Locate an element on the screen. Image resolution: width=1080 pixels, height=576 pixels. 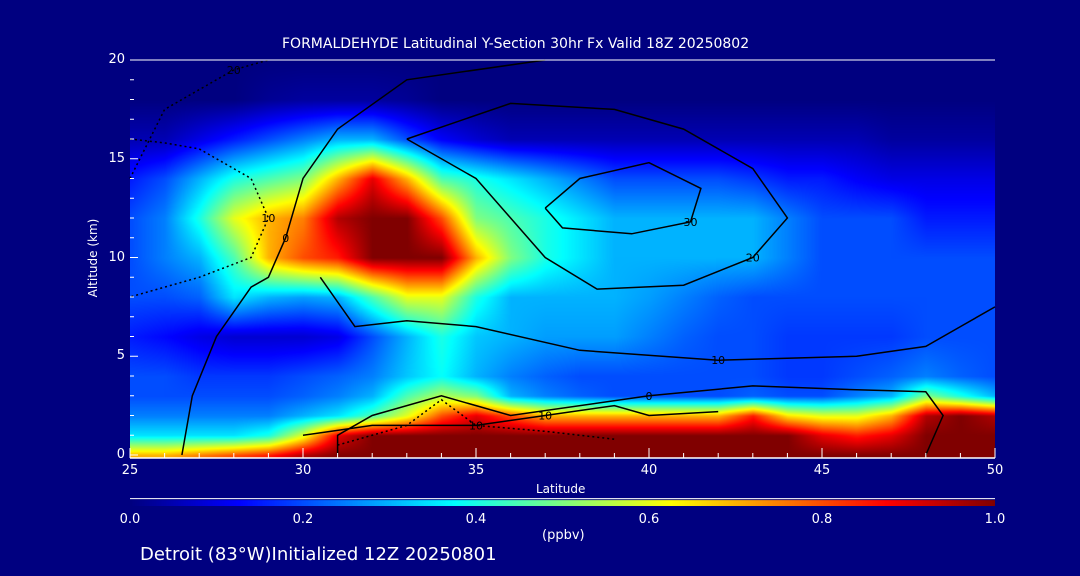
colorbar-tick-label: 0.0 is located at coordinates (130, 519).